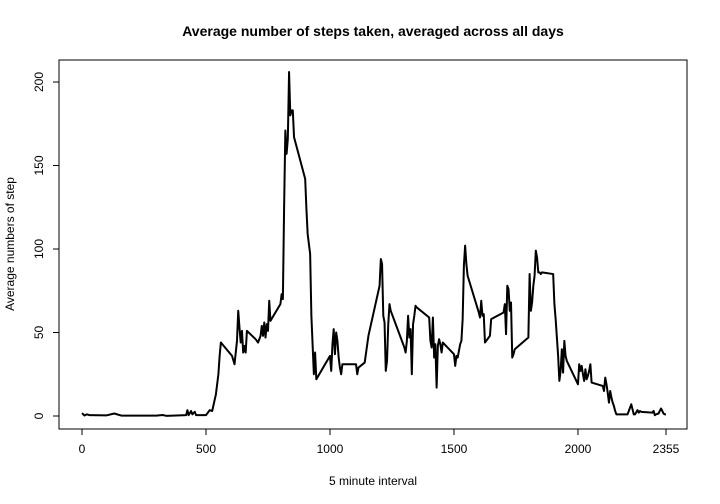 This screenshot has width=720, height=504. I want to click on y-tick-label: 0, so click(39, 415).